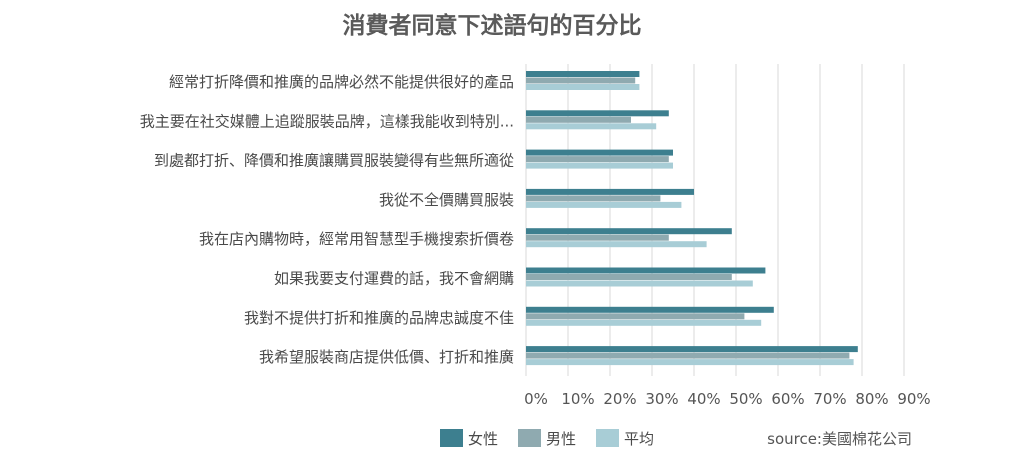 This screenshot has width=1020, height=462. I want to click on legend: 女性 男性 平均, so click(547, 438).